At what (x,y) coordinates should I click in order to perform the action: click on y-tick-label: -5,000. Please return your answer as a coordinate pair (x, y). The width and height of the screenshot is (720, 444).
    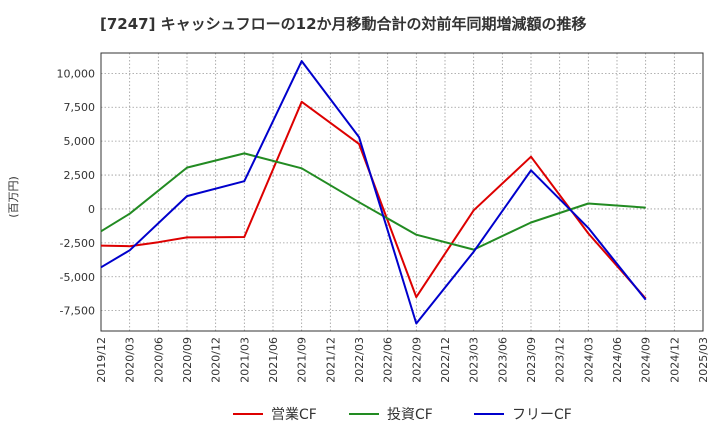
    Looking at the image, I should click on (77, 277).